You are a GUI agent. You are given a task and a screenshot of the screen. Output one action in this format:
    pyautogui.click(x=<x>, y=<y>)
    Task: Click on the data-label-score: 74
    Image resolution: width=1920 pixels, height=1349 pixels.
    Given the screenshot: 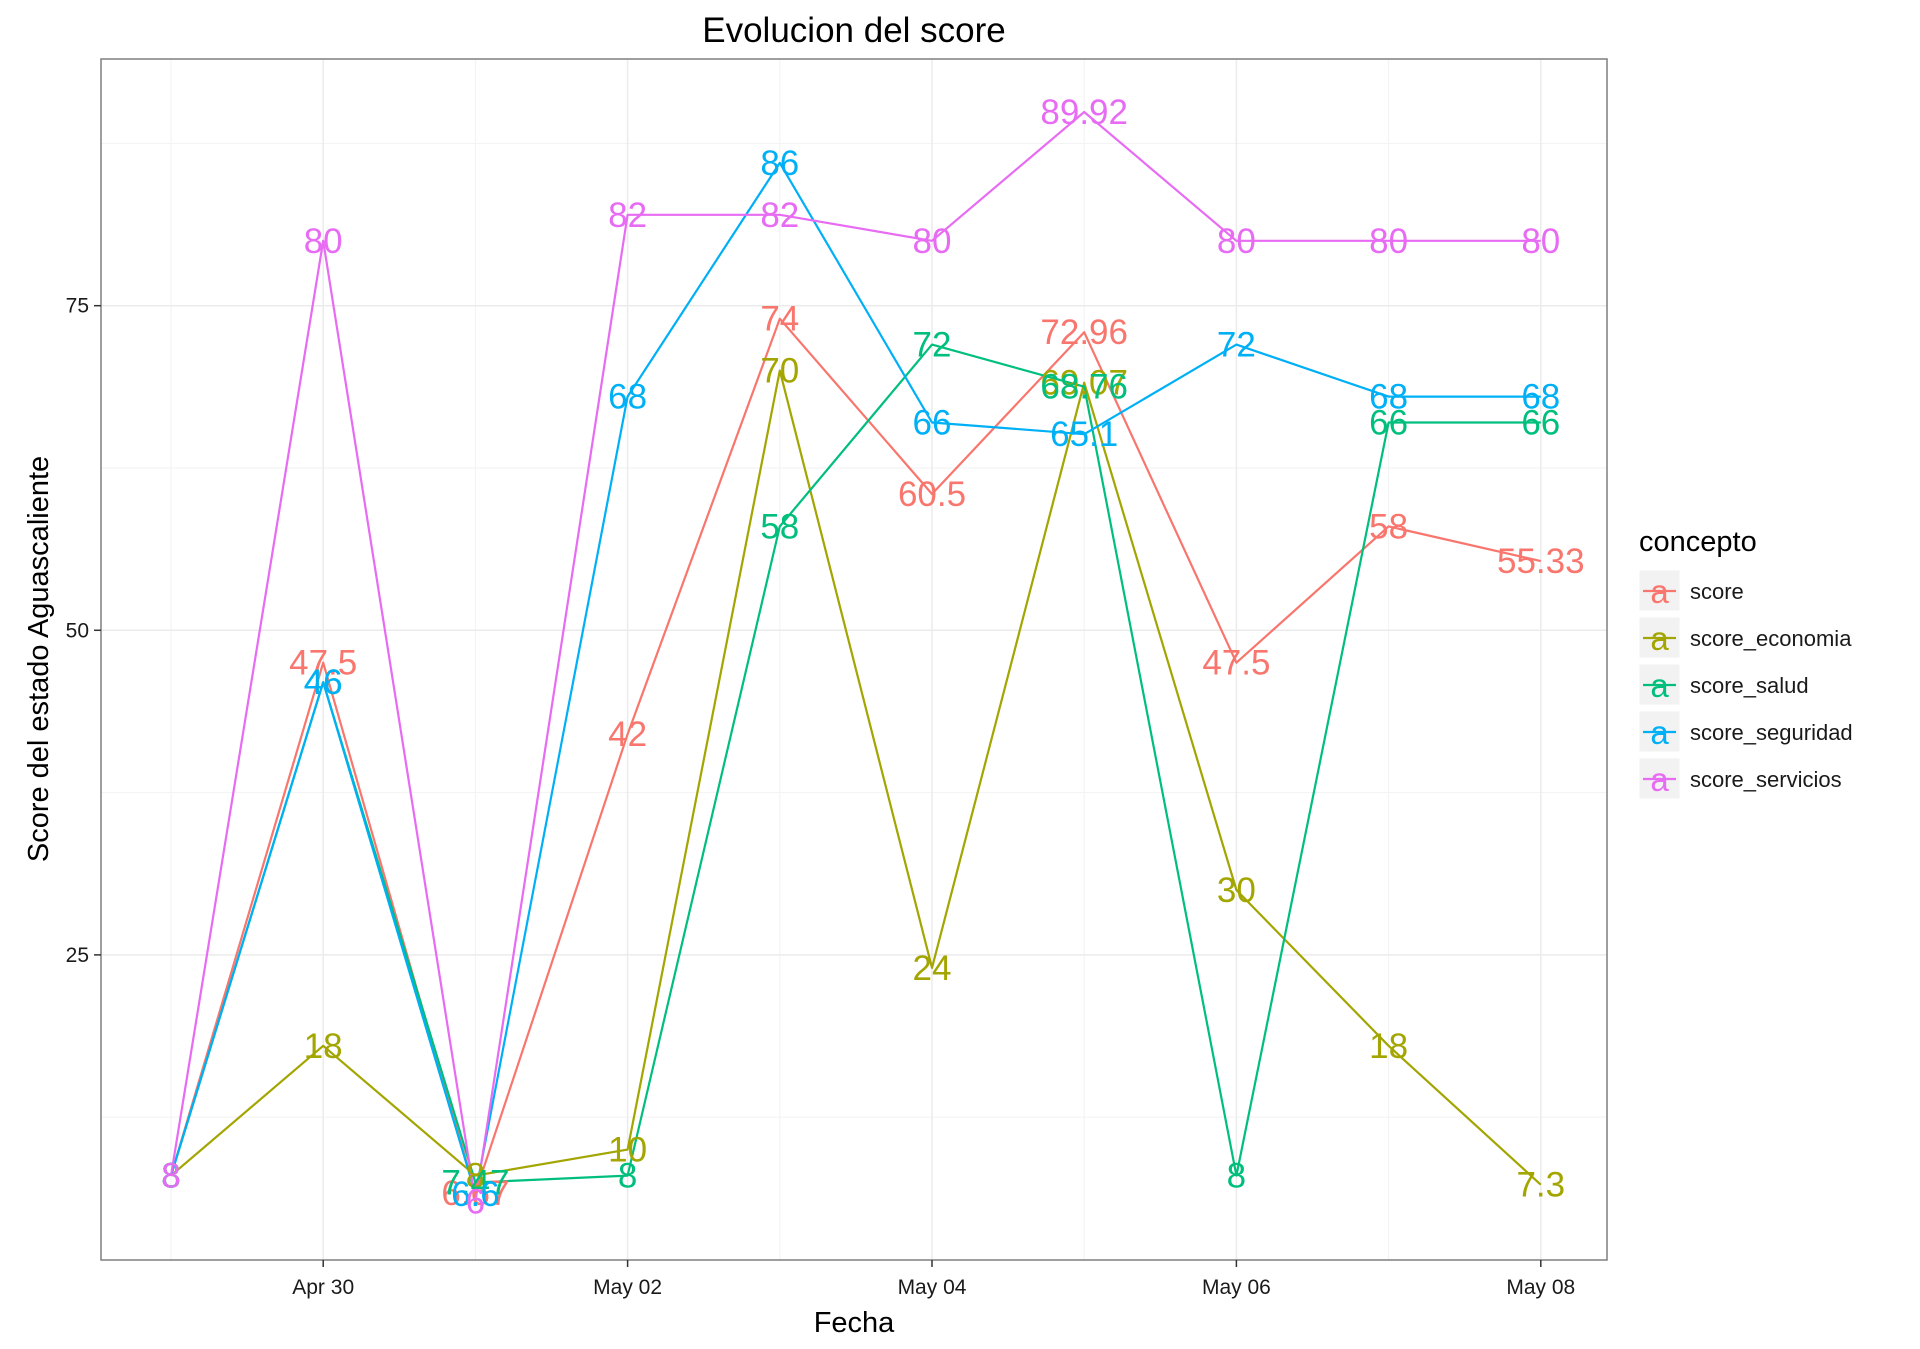 What is the action you would take?
    pyautogui.click(x=779, y=319)
    